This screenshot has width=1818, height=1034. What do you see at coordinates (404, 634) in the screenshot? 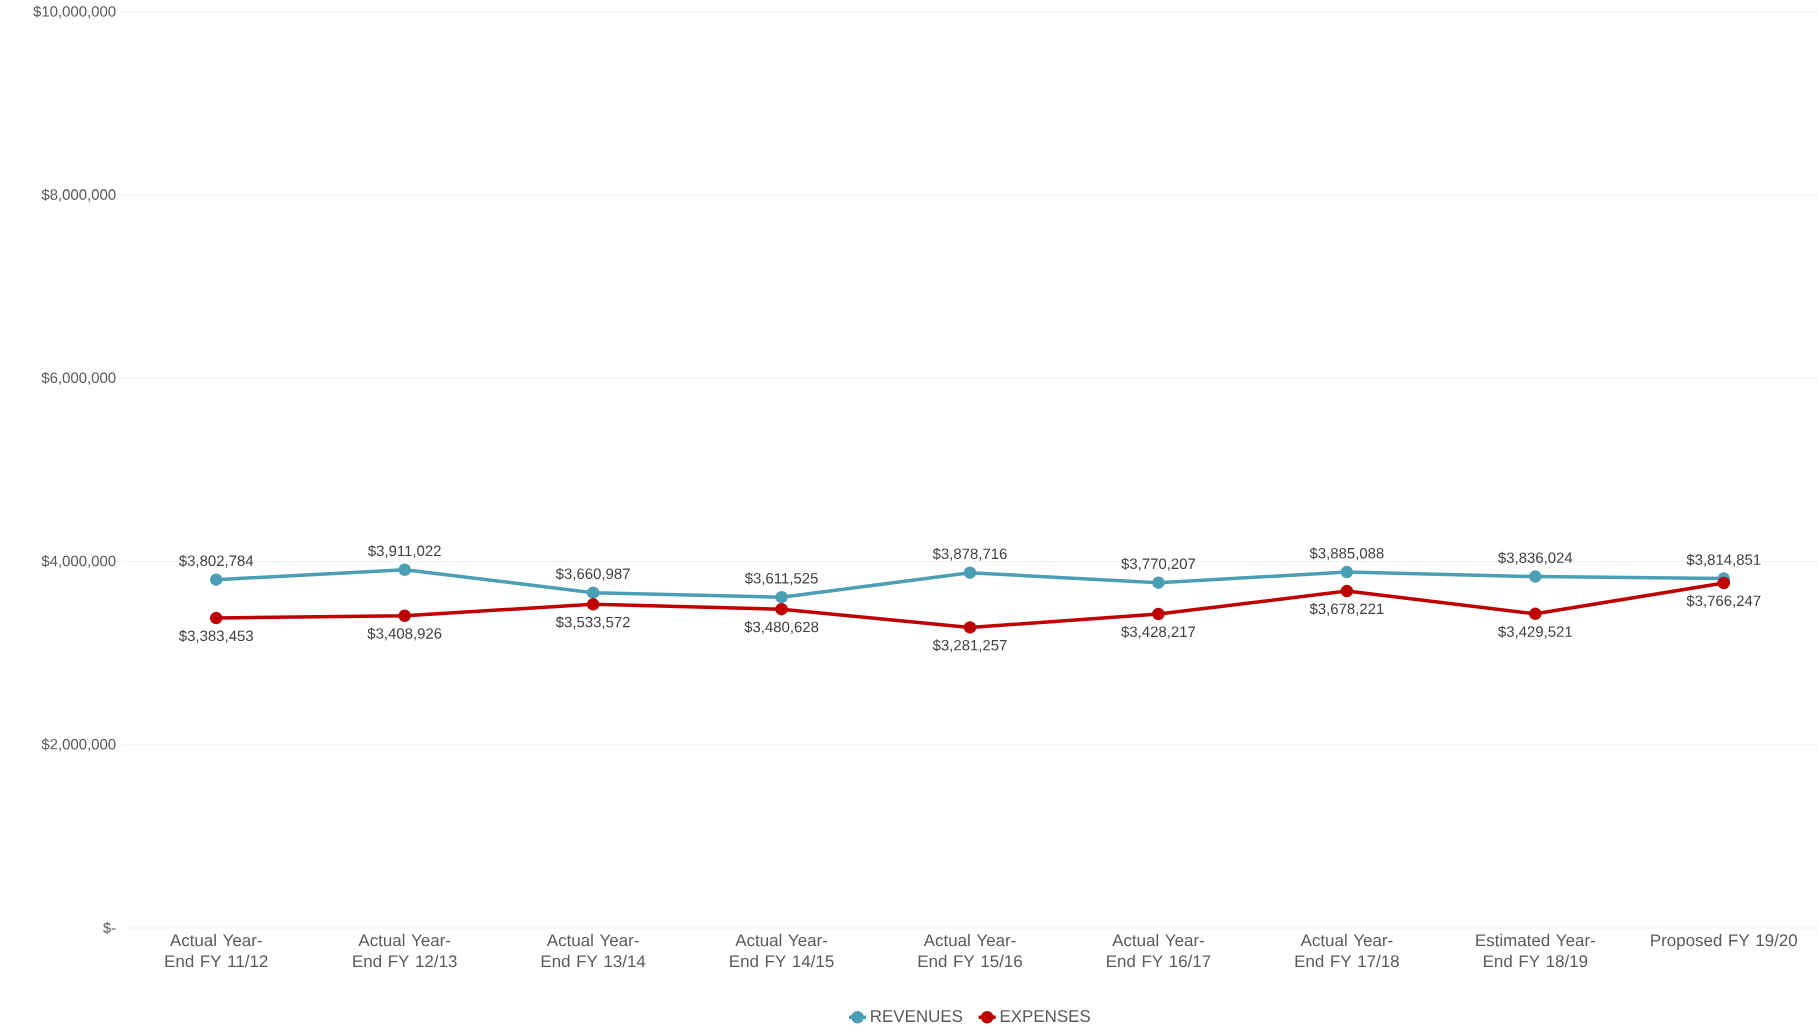
I see `data-label: $3,408,926` at bounding box center [404, 634].